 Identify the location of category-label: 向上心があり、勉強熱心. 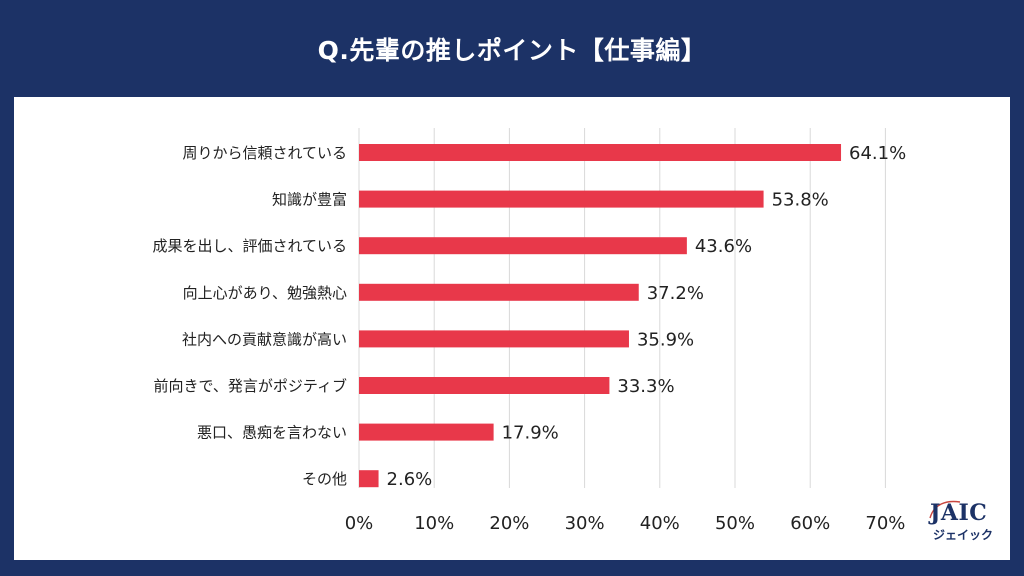
(265, 293).